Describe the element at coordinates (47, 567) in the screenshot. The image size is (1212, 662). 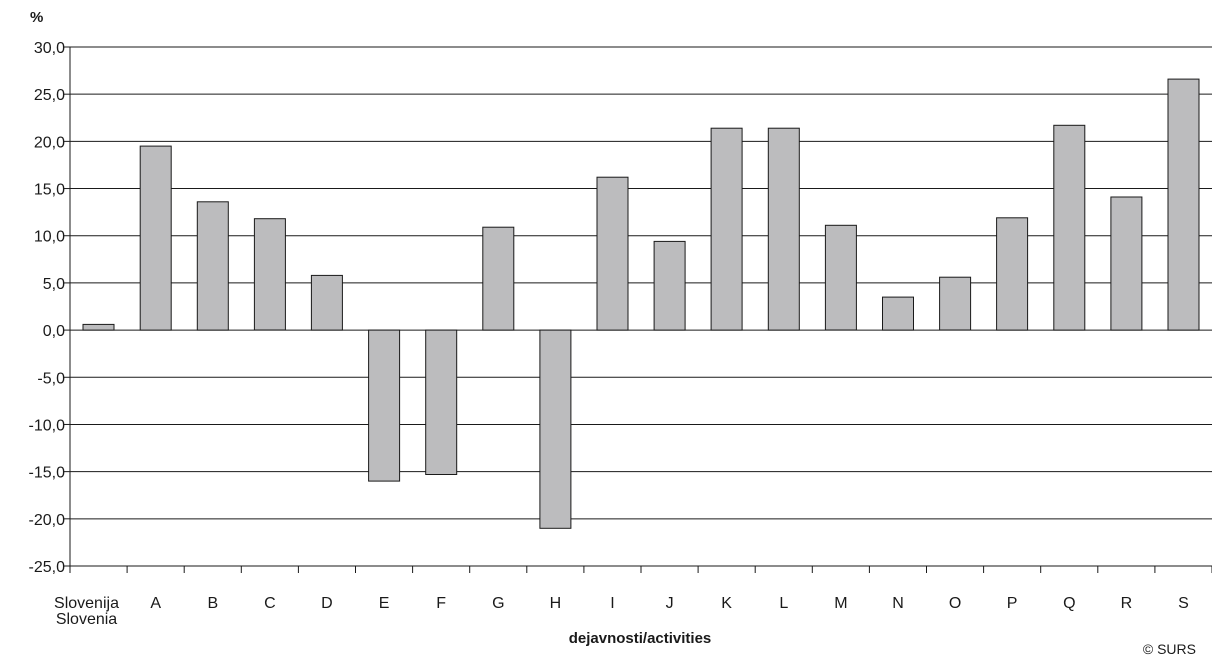
I see `y-tick-label: -25,0` at that location.